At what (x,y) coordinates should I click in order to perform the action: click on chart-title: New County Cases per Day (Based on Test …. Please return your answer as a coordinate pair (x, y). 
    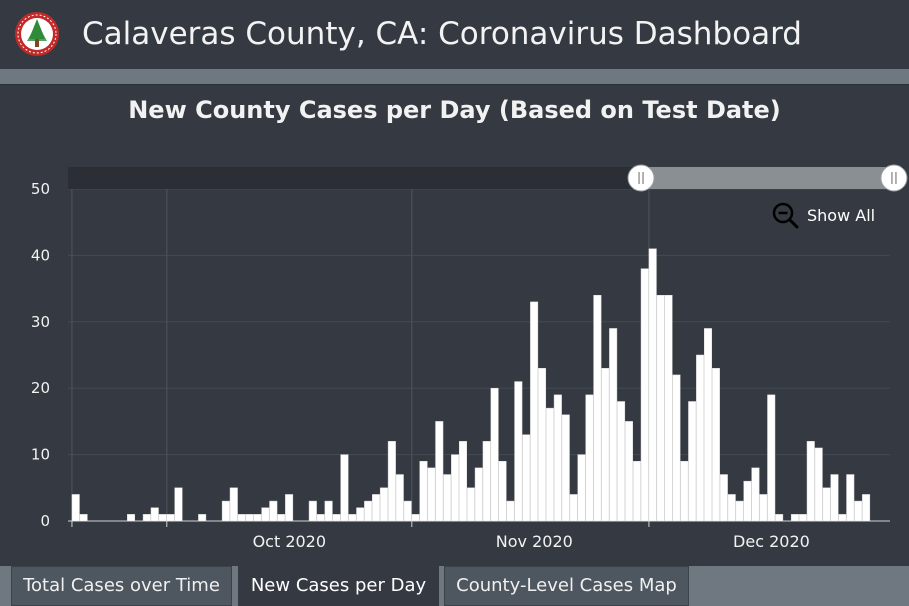
    Looking at the image, I should click on (454, 110).